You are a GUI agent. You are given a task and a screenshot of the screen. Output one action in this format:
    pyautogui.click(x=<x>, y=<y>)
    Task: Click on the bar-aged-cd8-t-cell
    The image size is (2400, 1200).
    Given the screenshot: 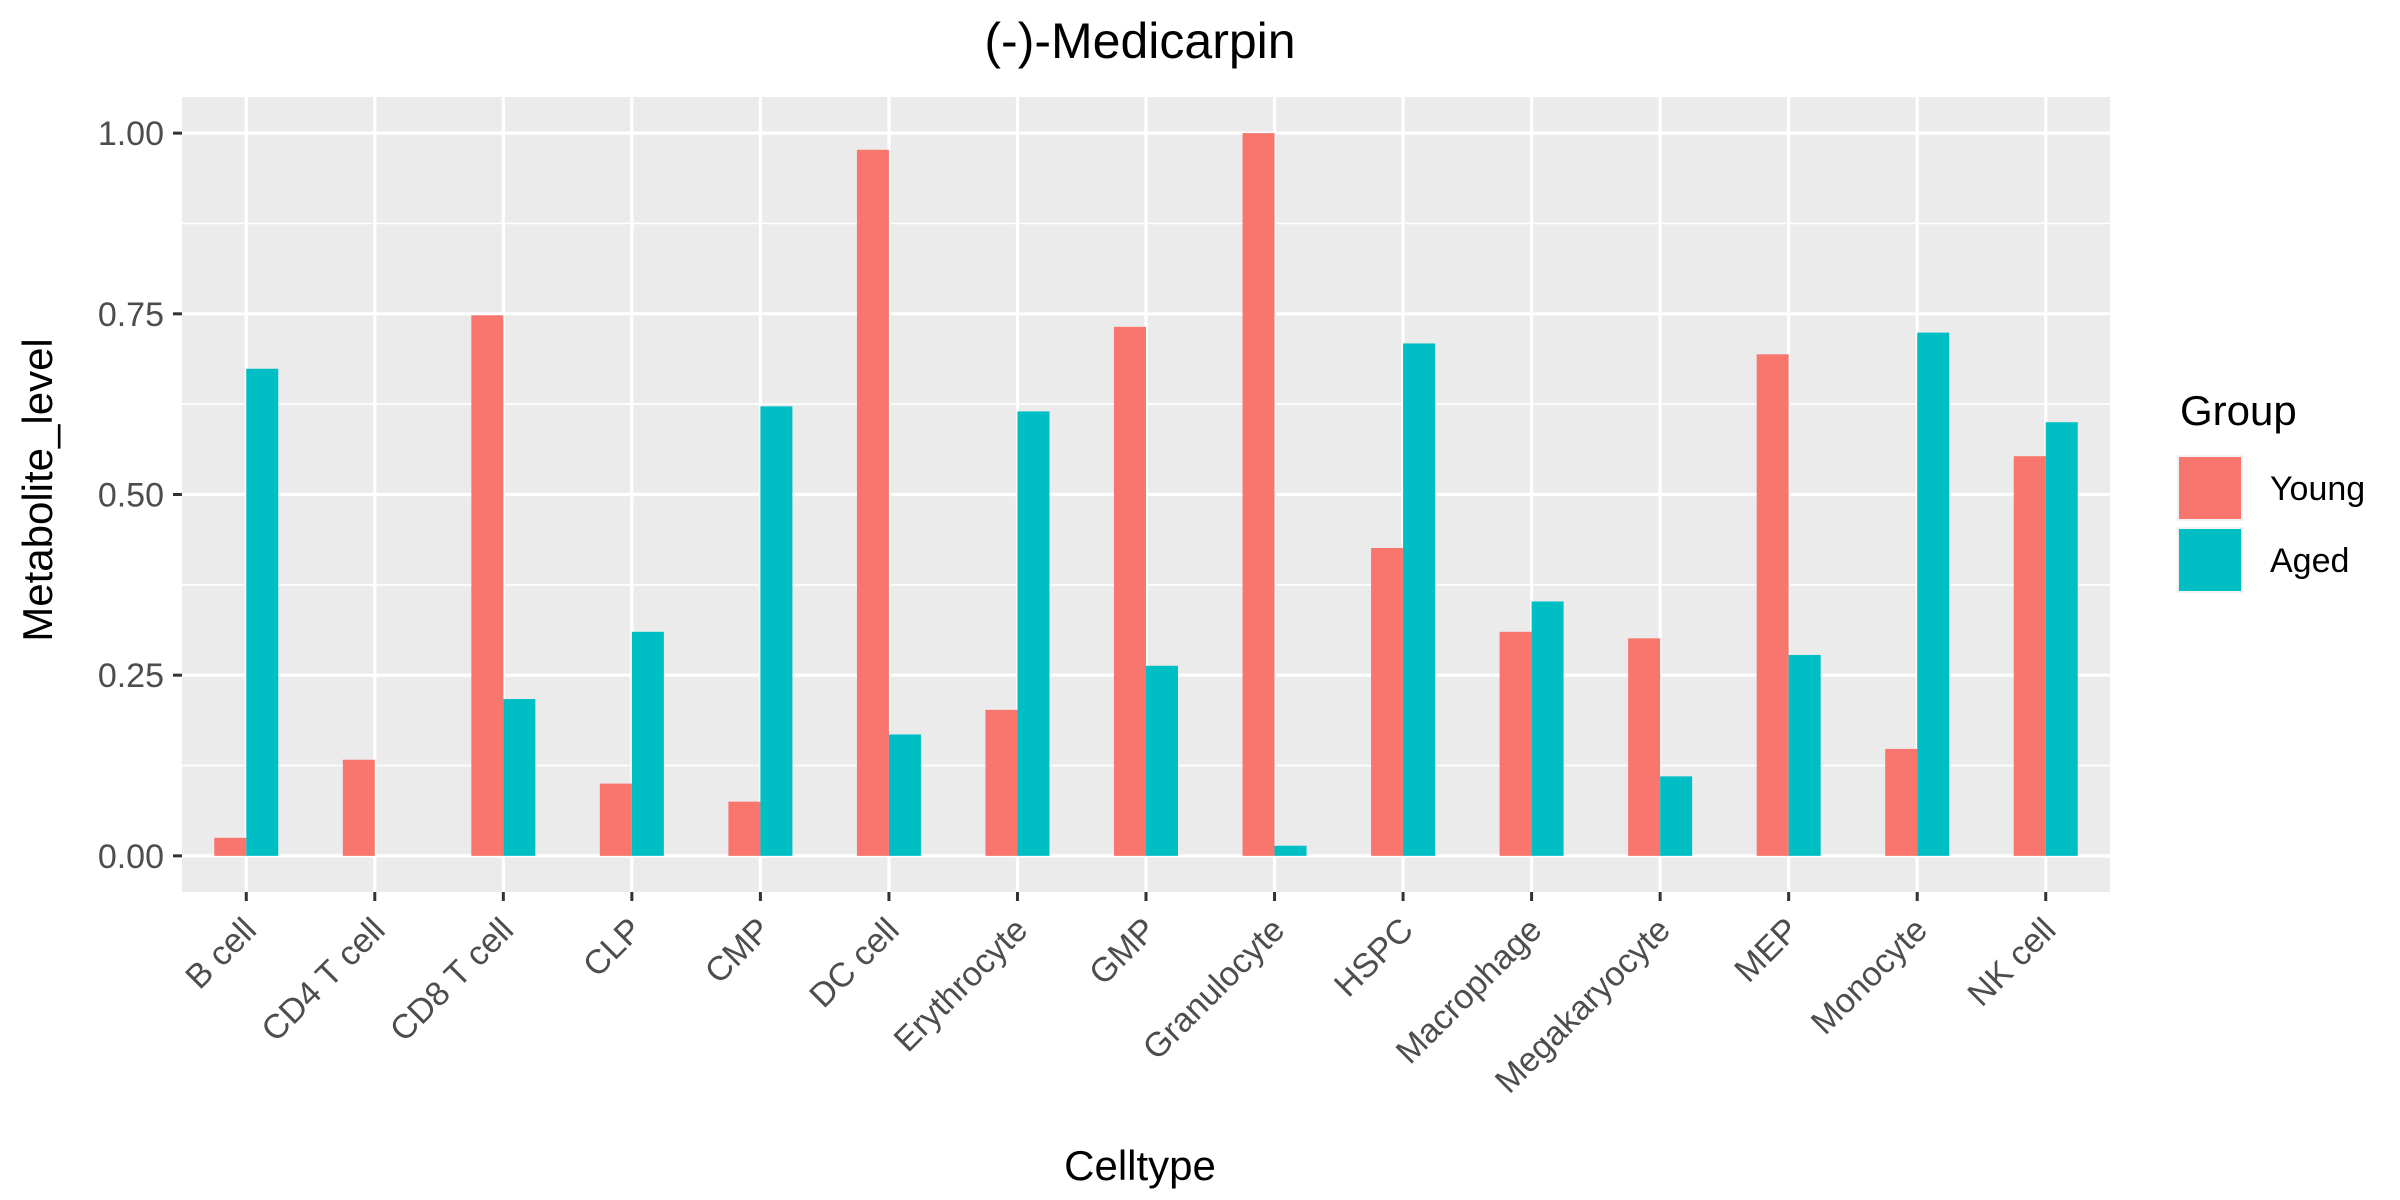 What is the action you would take?
    pyautogui.click(x=519, y=777)
    